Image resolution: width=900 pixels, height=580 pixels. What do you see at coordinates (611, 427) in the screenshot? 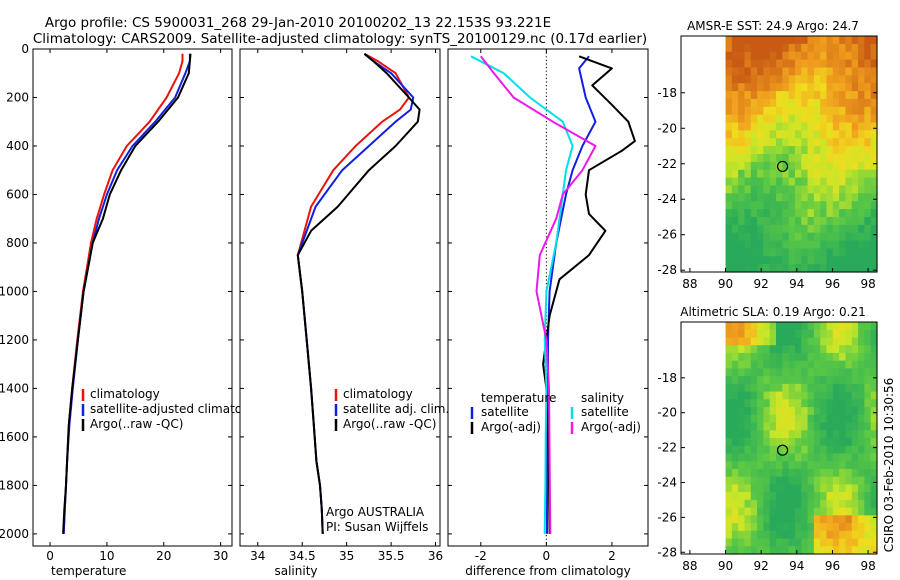
I see `legend-label: Argo(-adj)` at bounding box center [611, 427].